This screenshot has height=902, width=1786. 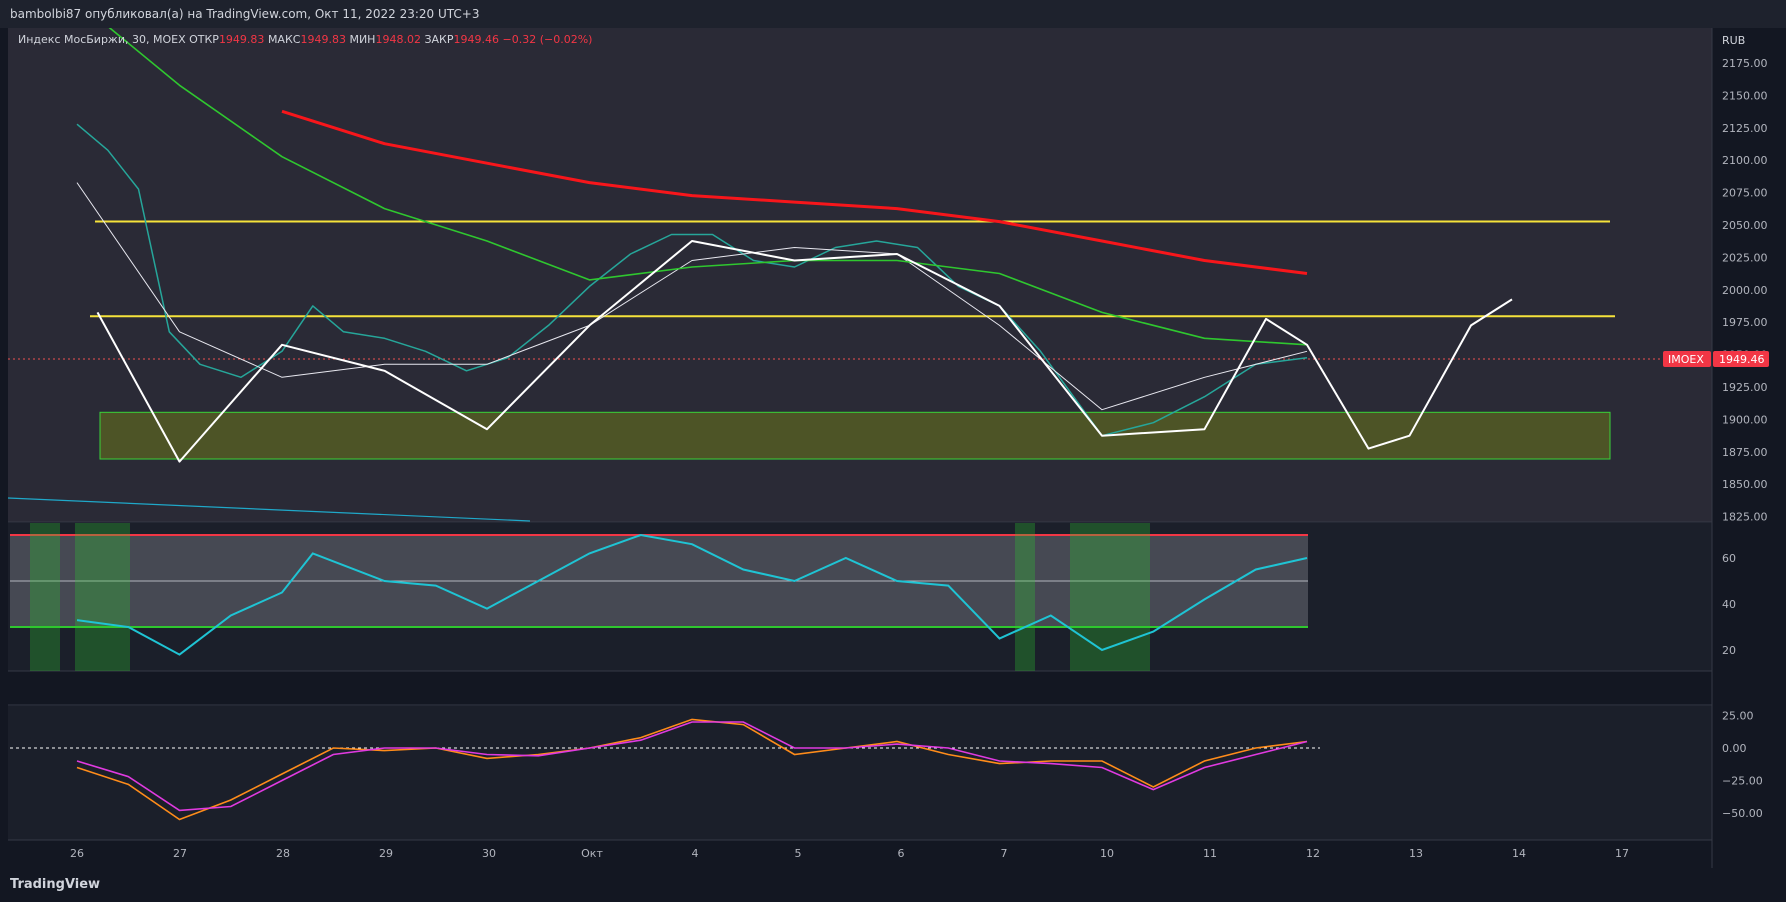 What do you see at coordinates (386, 853) in the screenshot?
I see `time-axis-label: 29` at bounding box center [386, 853].